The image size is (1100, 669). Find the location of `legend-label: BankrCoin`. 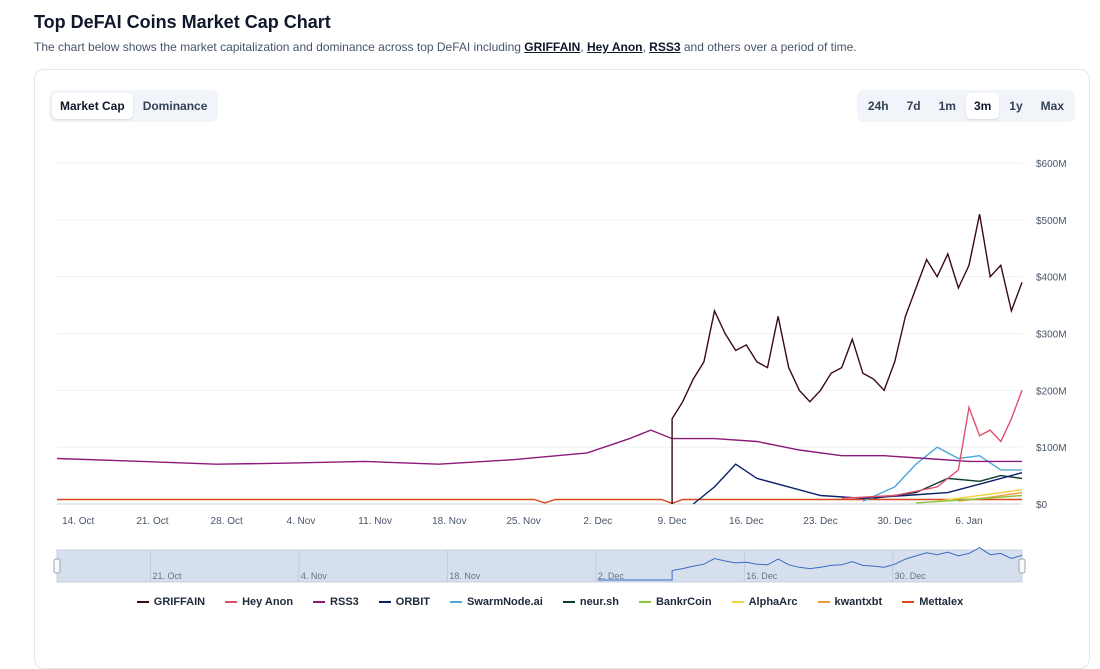

legend-label: BankrCoin is located at coordinates (683, 602).